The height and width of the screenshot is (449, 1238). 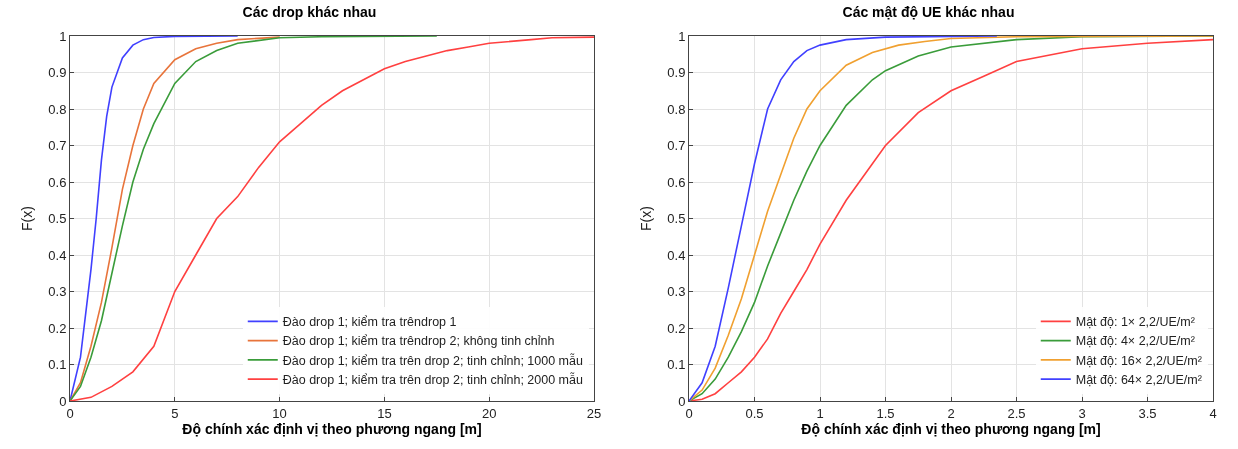 What do you see at coordinates (1135, 341) in the screenshot?
I see `legend-label: Mật độ: 4× 2,2/UE/m²` at bounding box center [1135, 341].